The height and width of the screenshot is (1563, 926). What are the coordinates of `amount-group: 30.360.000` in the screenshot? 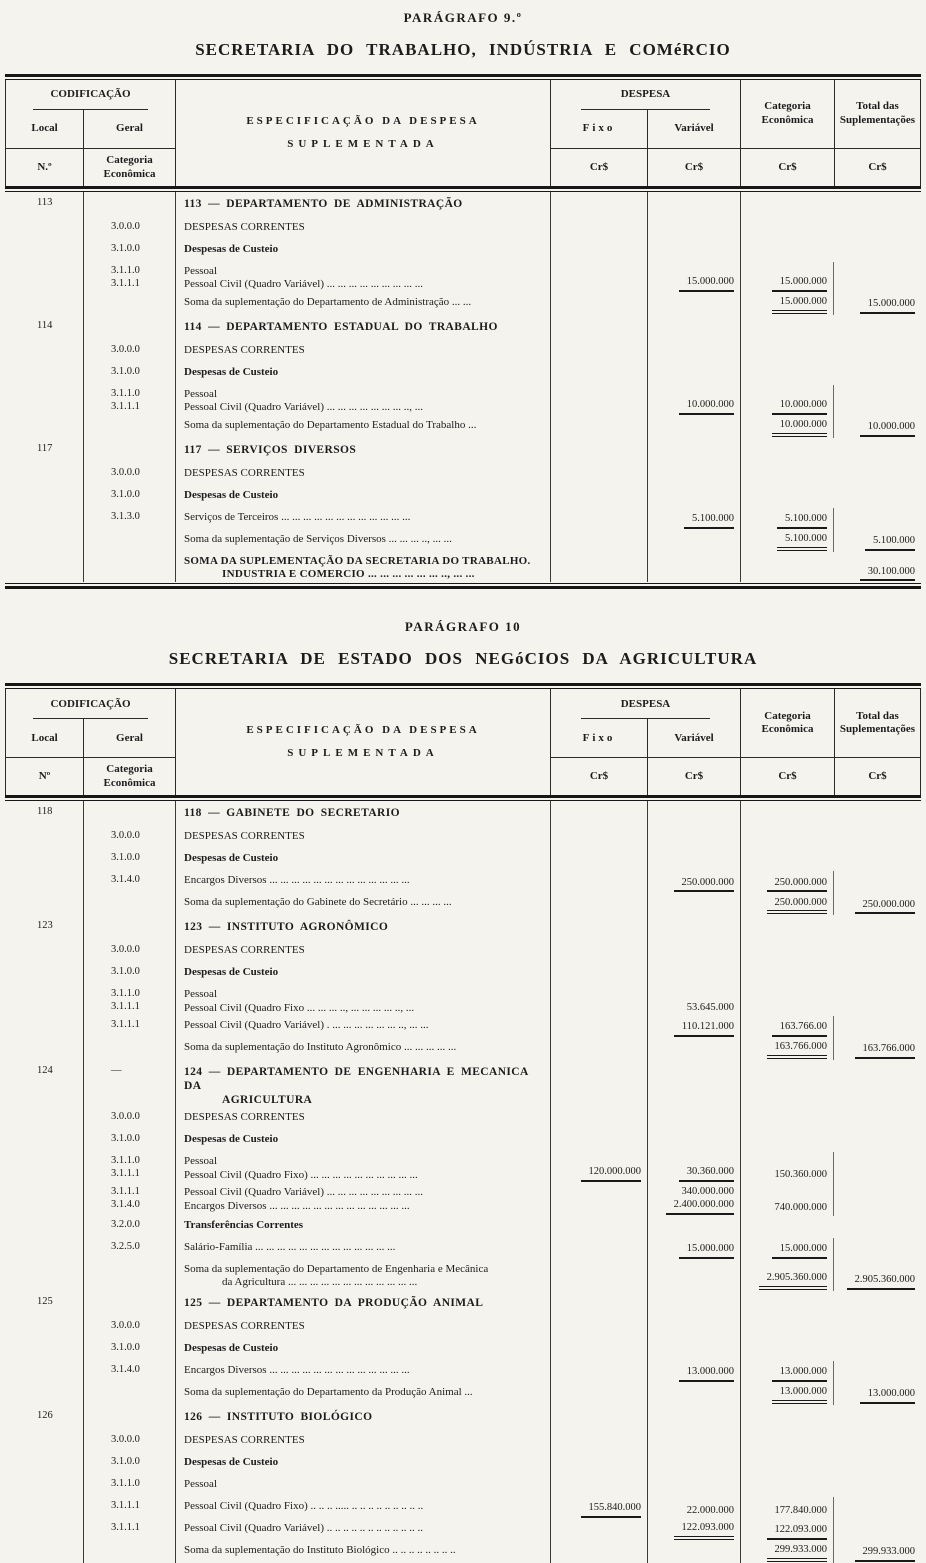 It's located at (706, 1174).